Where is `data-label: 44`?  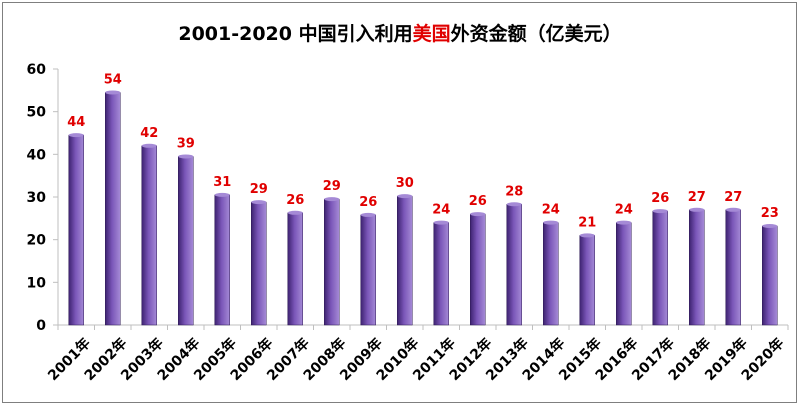
data-label: 44 is located at coordinates (76, 122).